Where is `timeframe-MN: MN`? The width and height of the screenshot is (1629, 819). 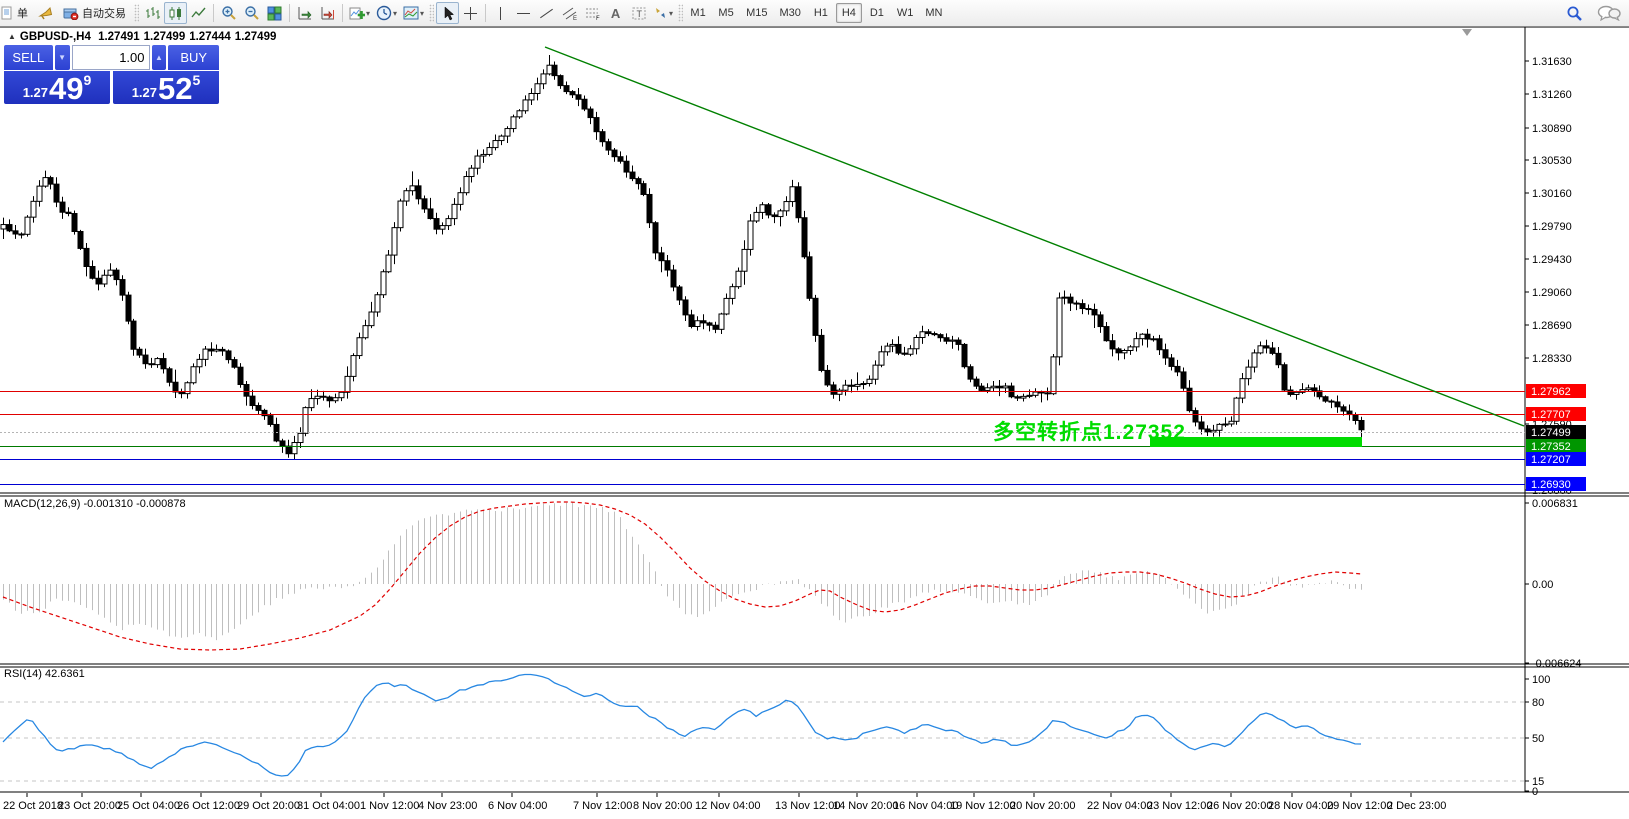 timeframe-MN: MN is located at coordinates (934, 13).